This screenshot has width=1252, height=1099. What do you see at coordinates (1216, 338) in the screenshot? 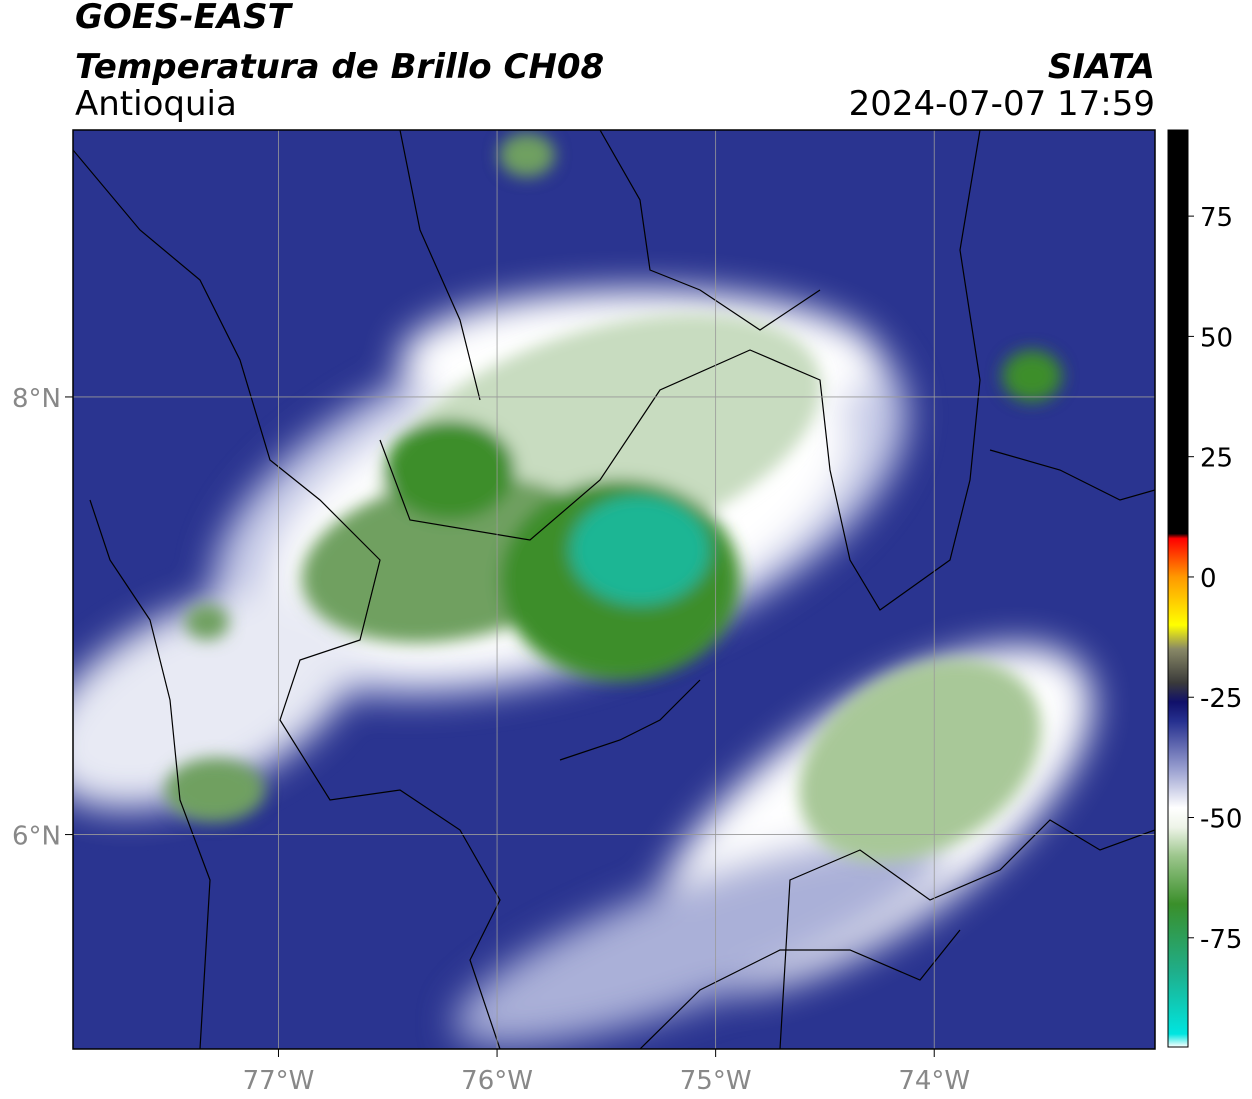
I see `colorbar-tick-label: 50` at bounding box center [1216, 338].